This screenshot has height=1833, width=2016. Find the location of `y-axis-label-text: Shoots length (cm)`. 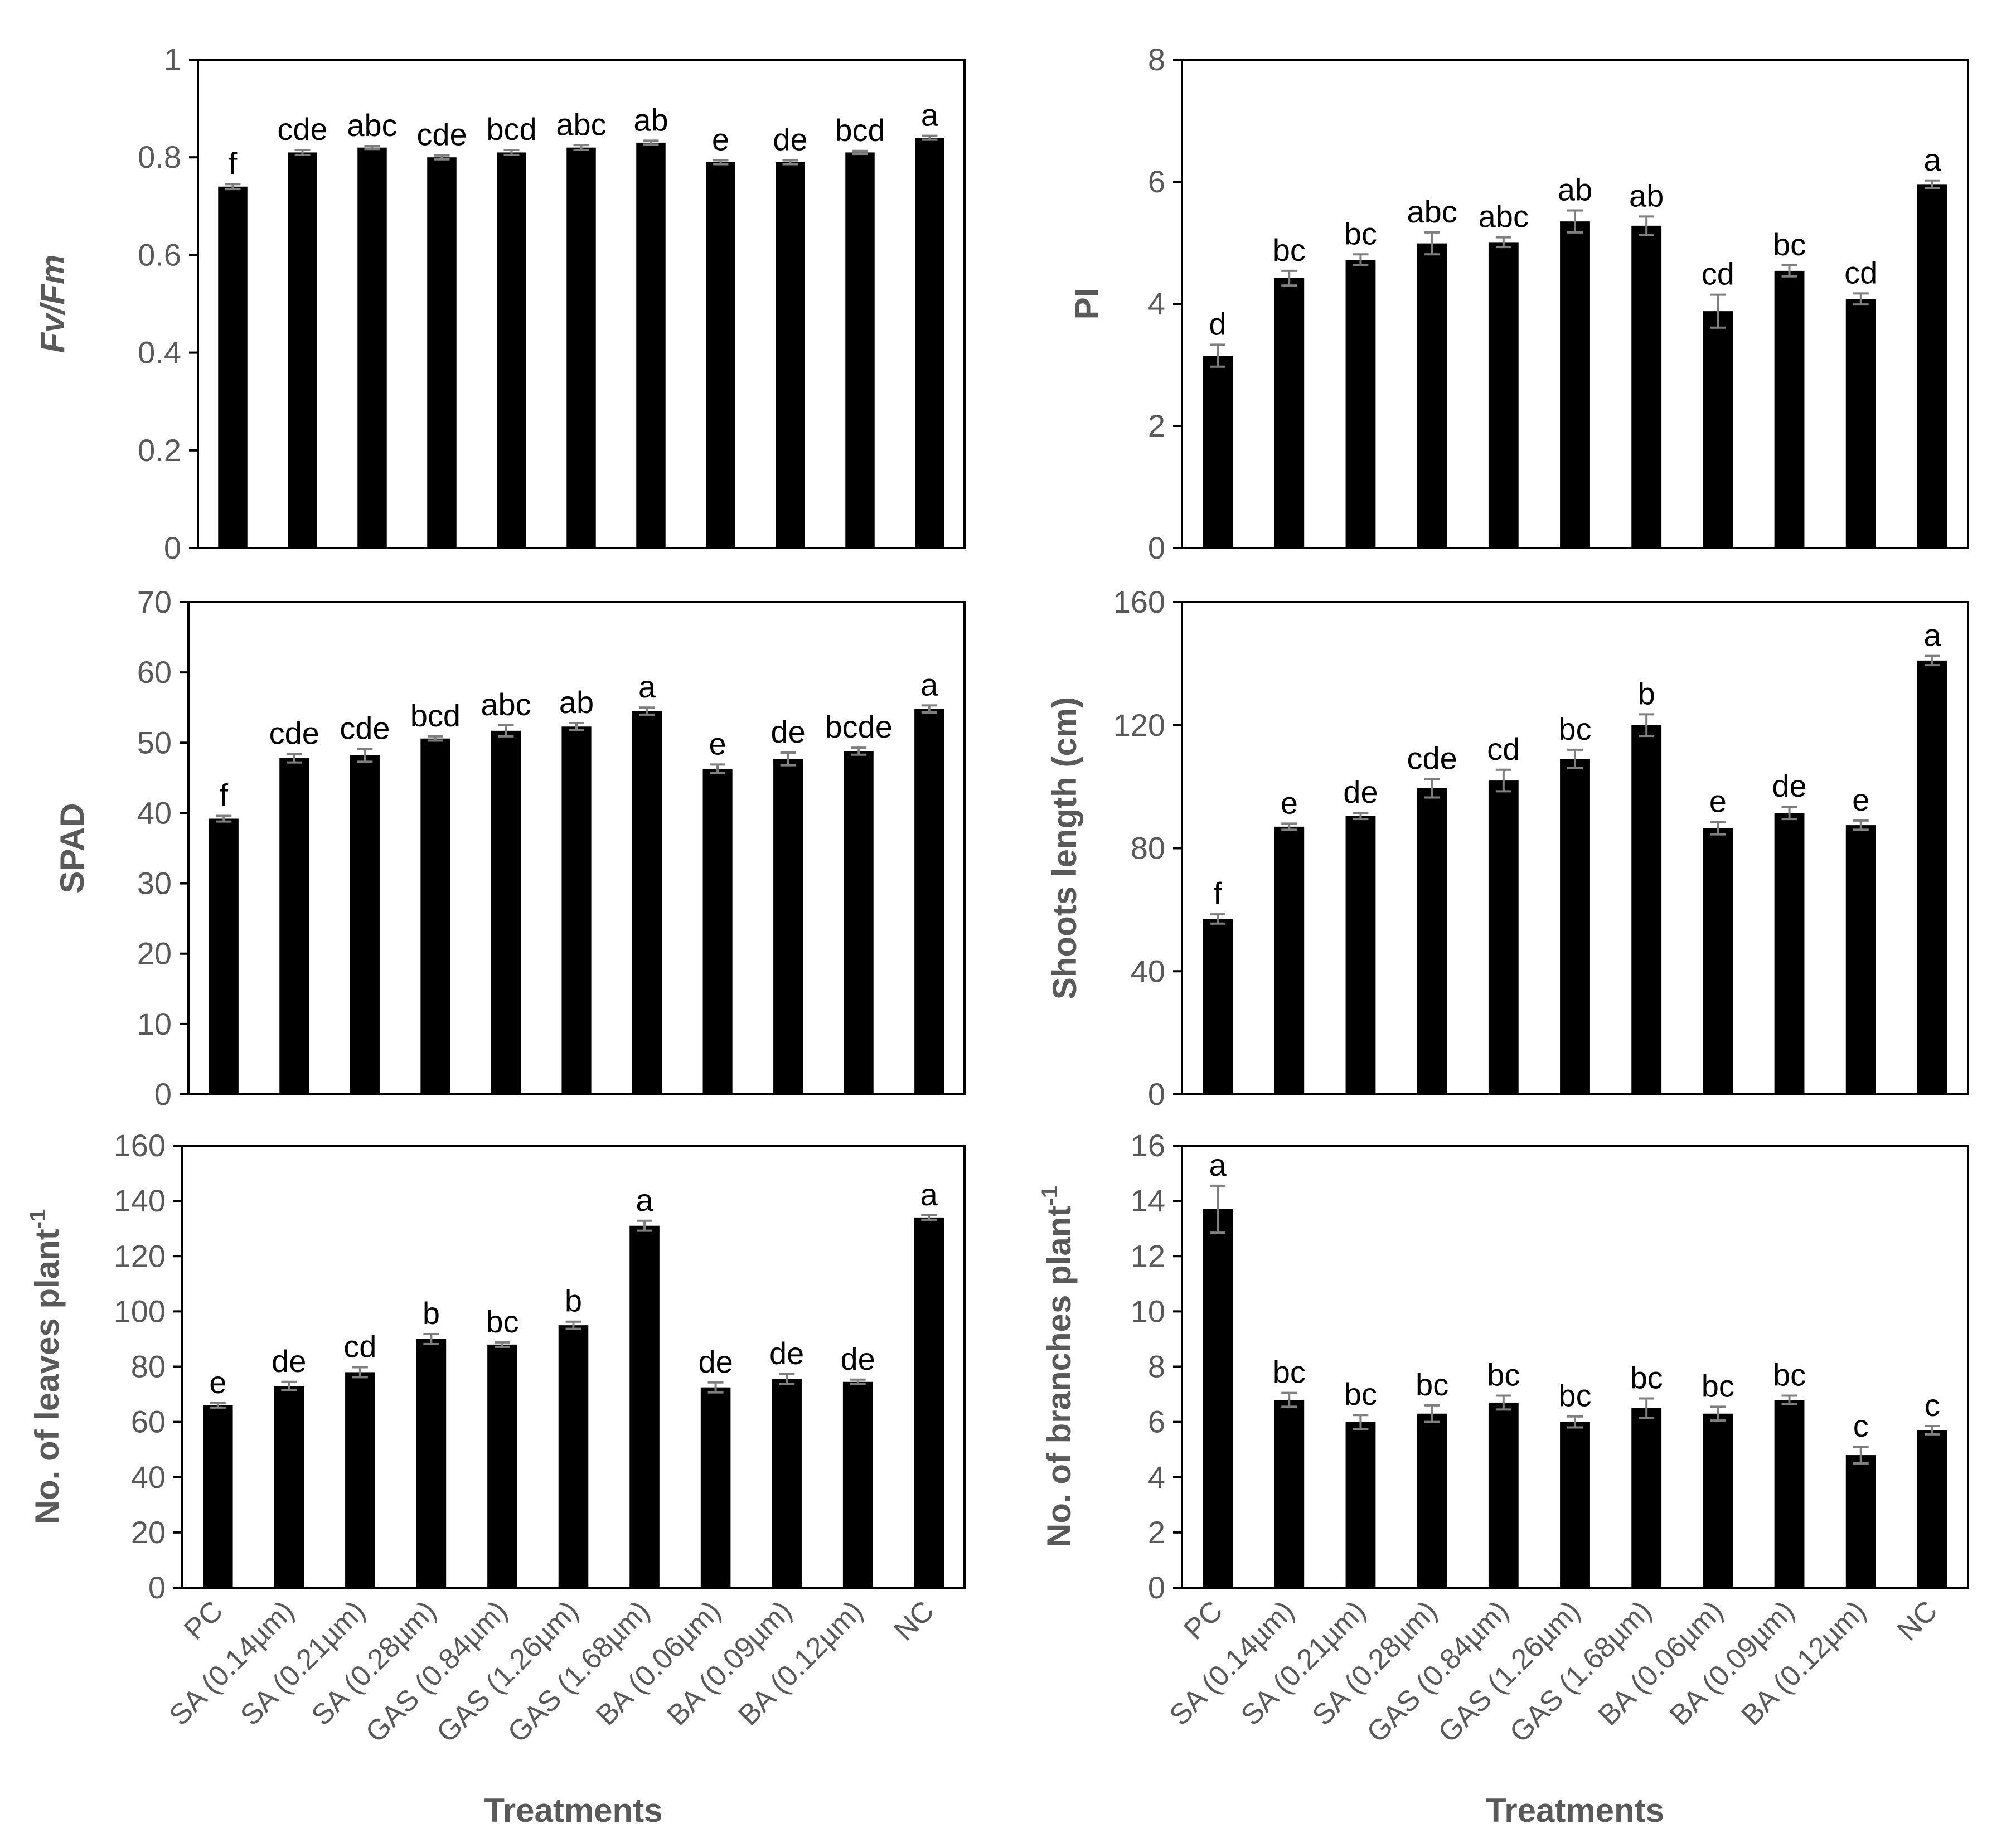

y-axis-label-text: Shoots length (cm) is located at coordinates (1064, 849).